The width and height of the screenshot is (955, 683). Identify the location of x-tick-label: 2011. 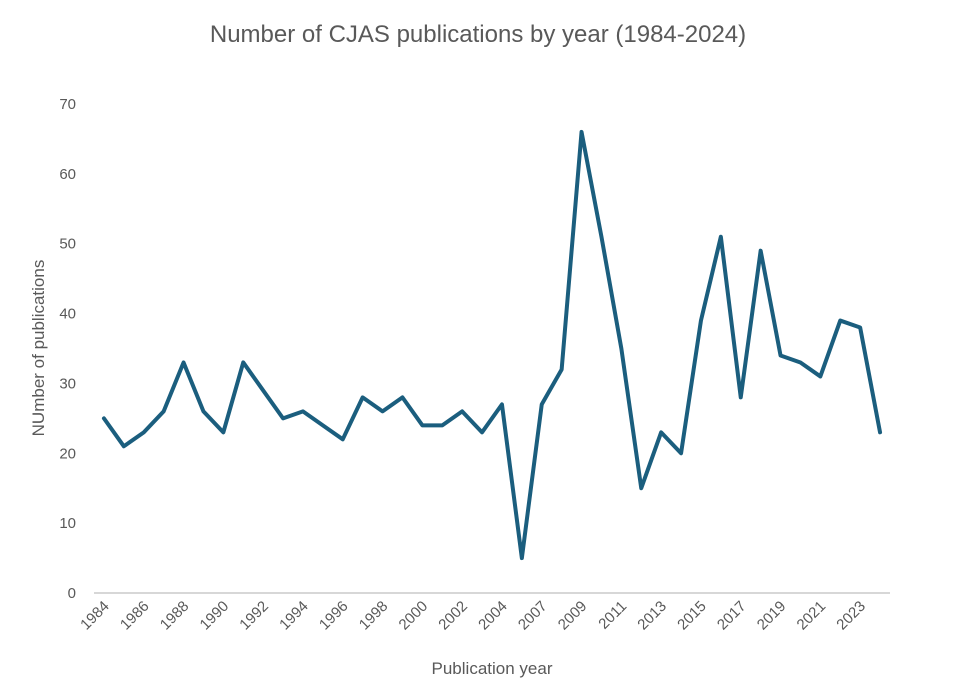
(612, 615).